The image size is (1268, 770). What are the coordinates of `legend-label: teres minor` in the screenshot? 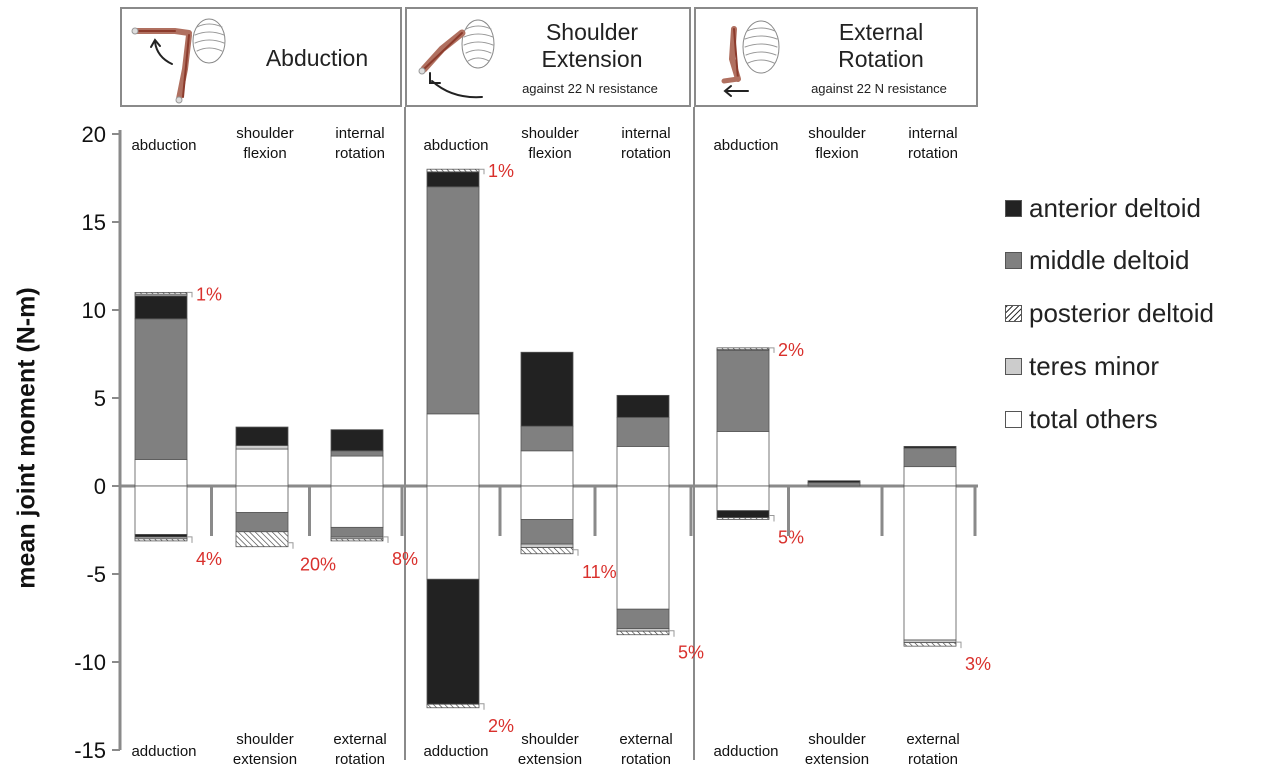 It's located at (1094, 365).